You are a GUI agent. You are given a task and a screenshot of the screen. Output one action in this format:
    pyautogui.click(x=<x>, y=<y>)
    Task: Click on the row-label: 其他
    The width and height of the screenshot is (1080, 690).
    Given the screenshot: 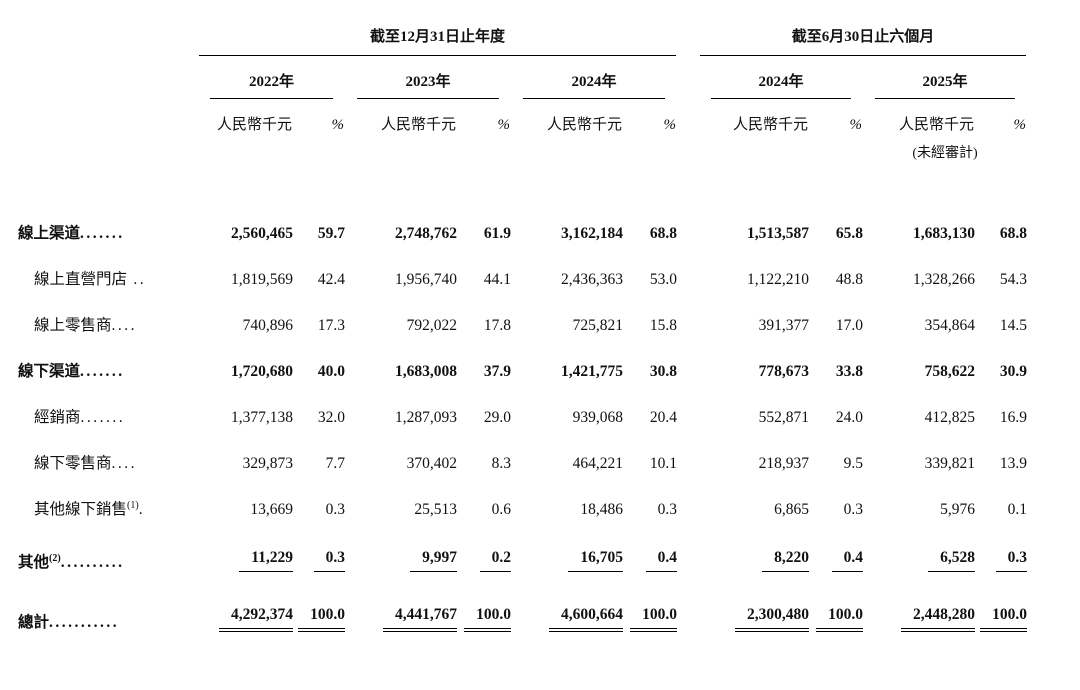 What is the action you would take?
    pyautogui.click(x=34, y=562)
    